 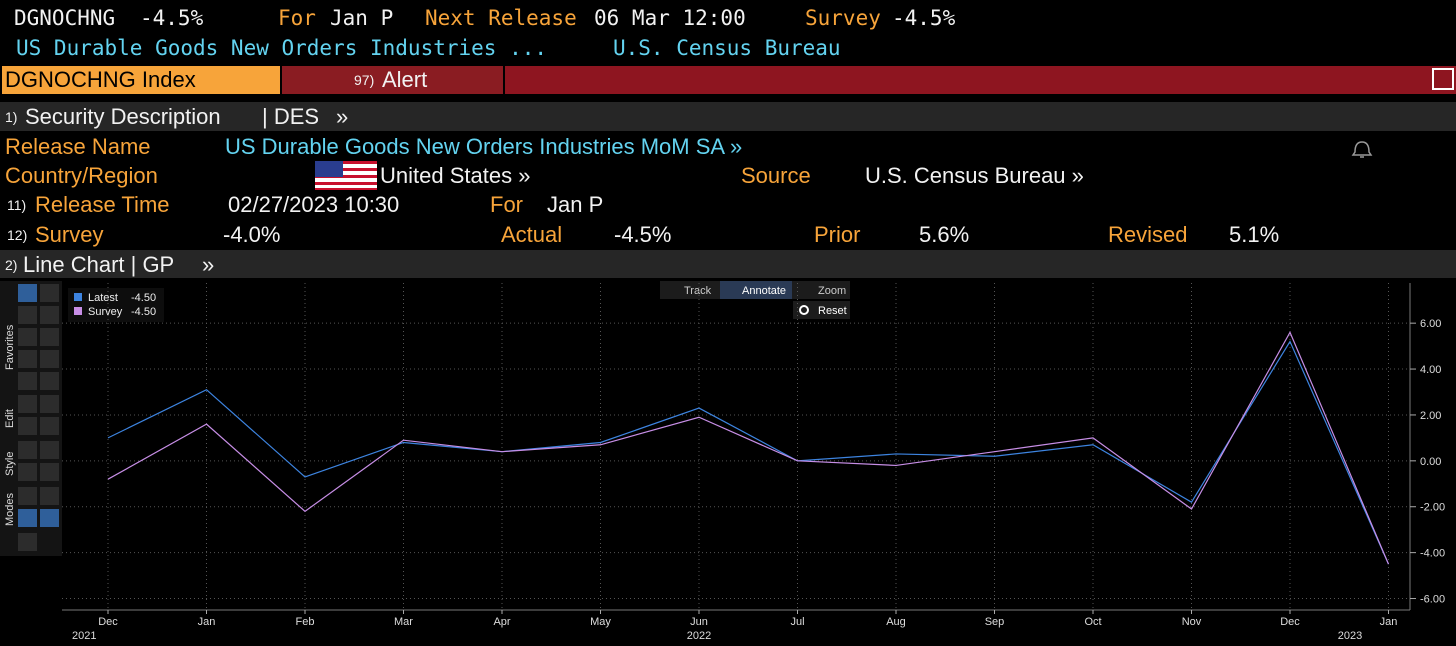 What do you see at coordinates (944, 234) in the screenshot?
I see `field-value: 5.6%` at bounding box center [944, 234].